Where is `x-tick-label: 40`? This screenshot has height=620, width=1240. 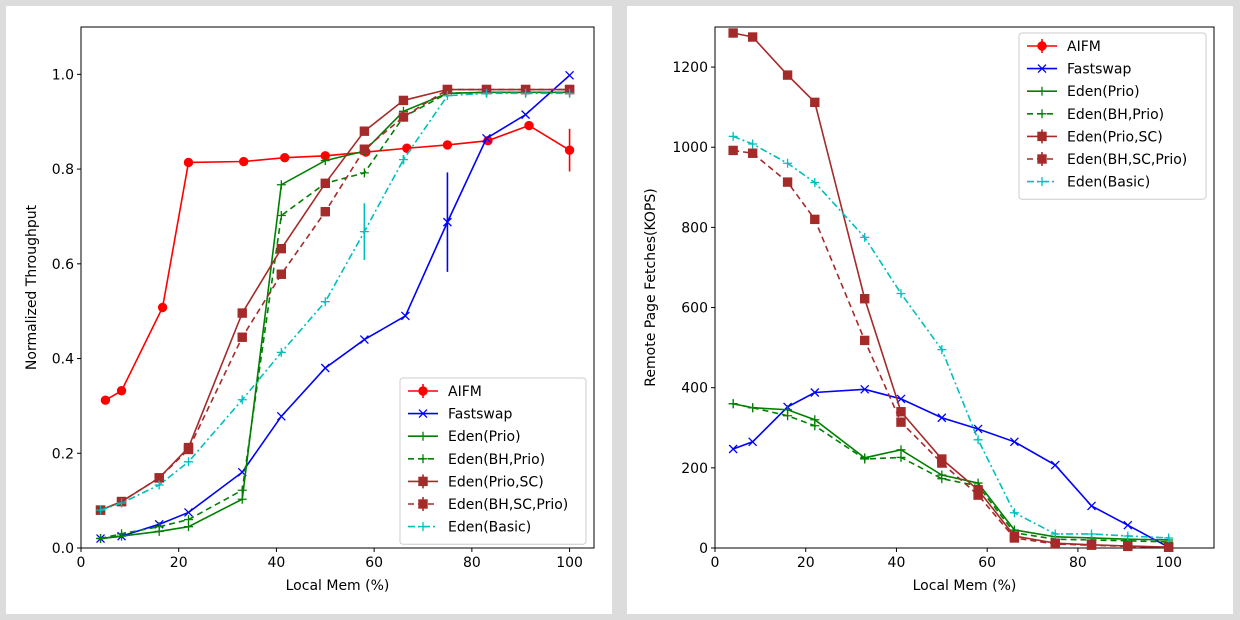 x-tick-label: 40 is located at coordinates (277, 563).